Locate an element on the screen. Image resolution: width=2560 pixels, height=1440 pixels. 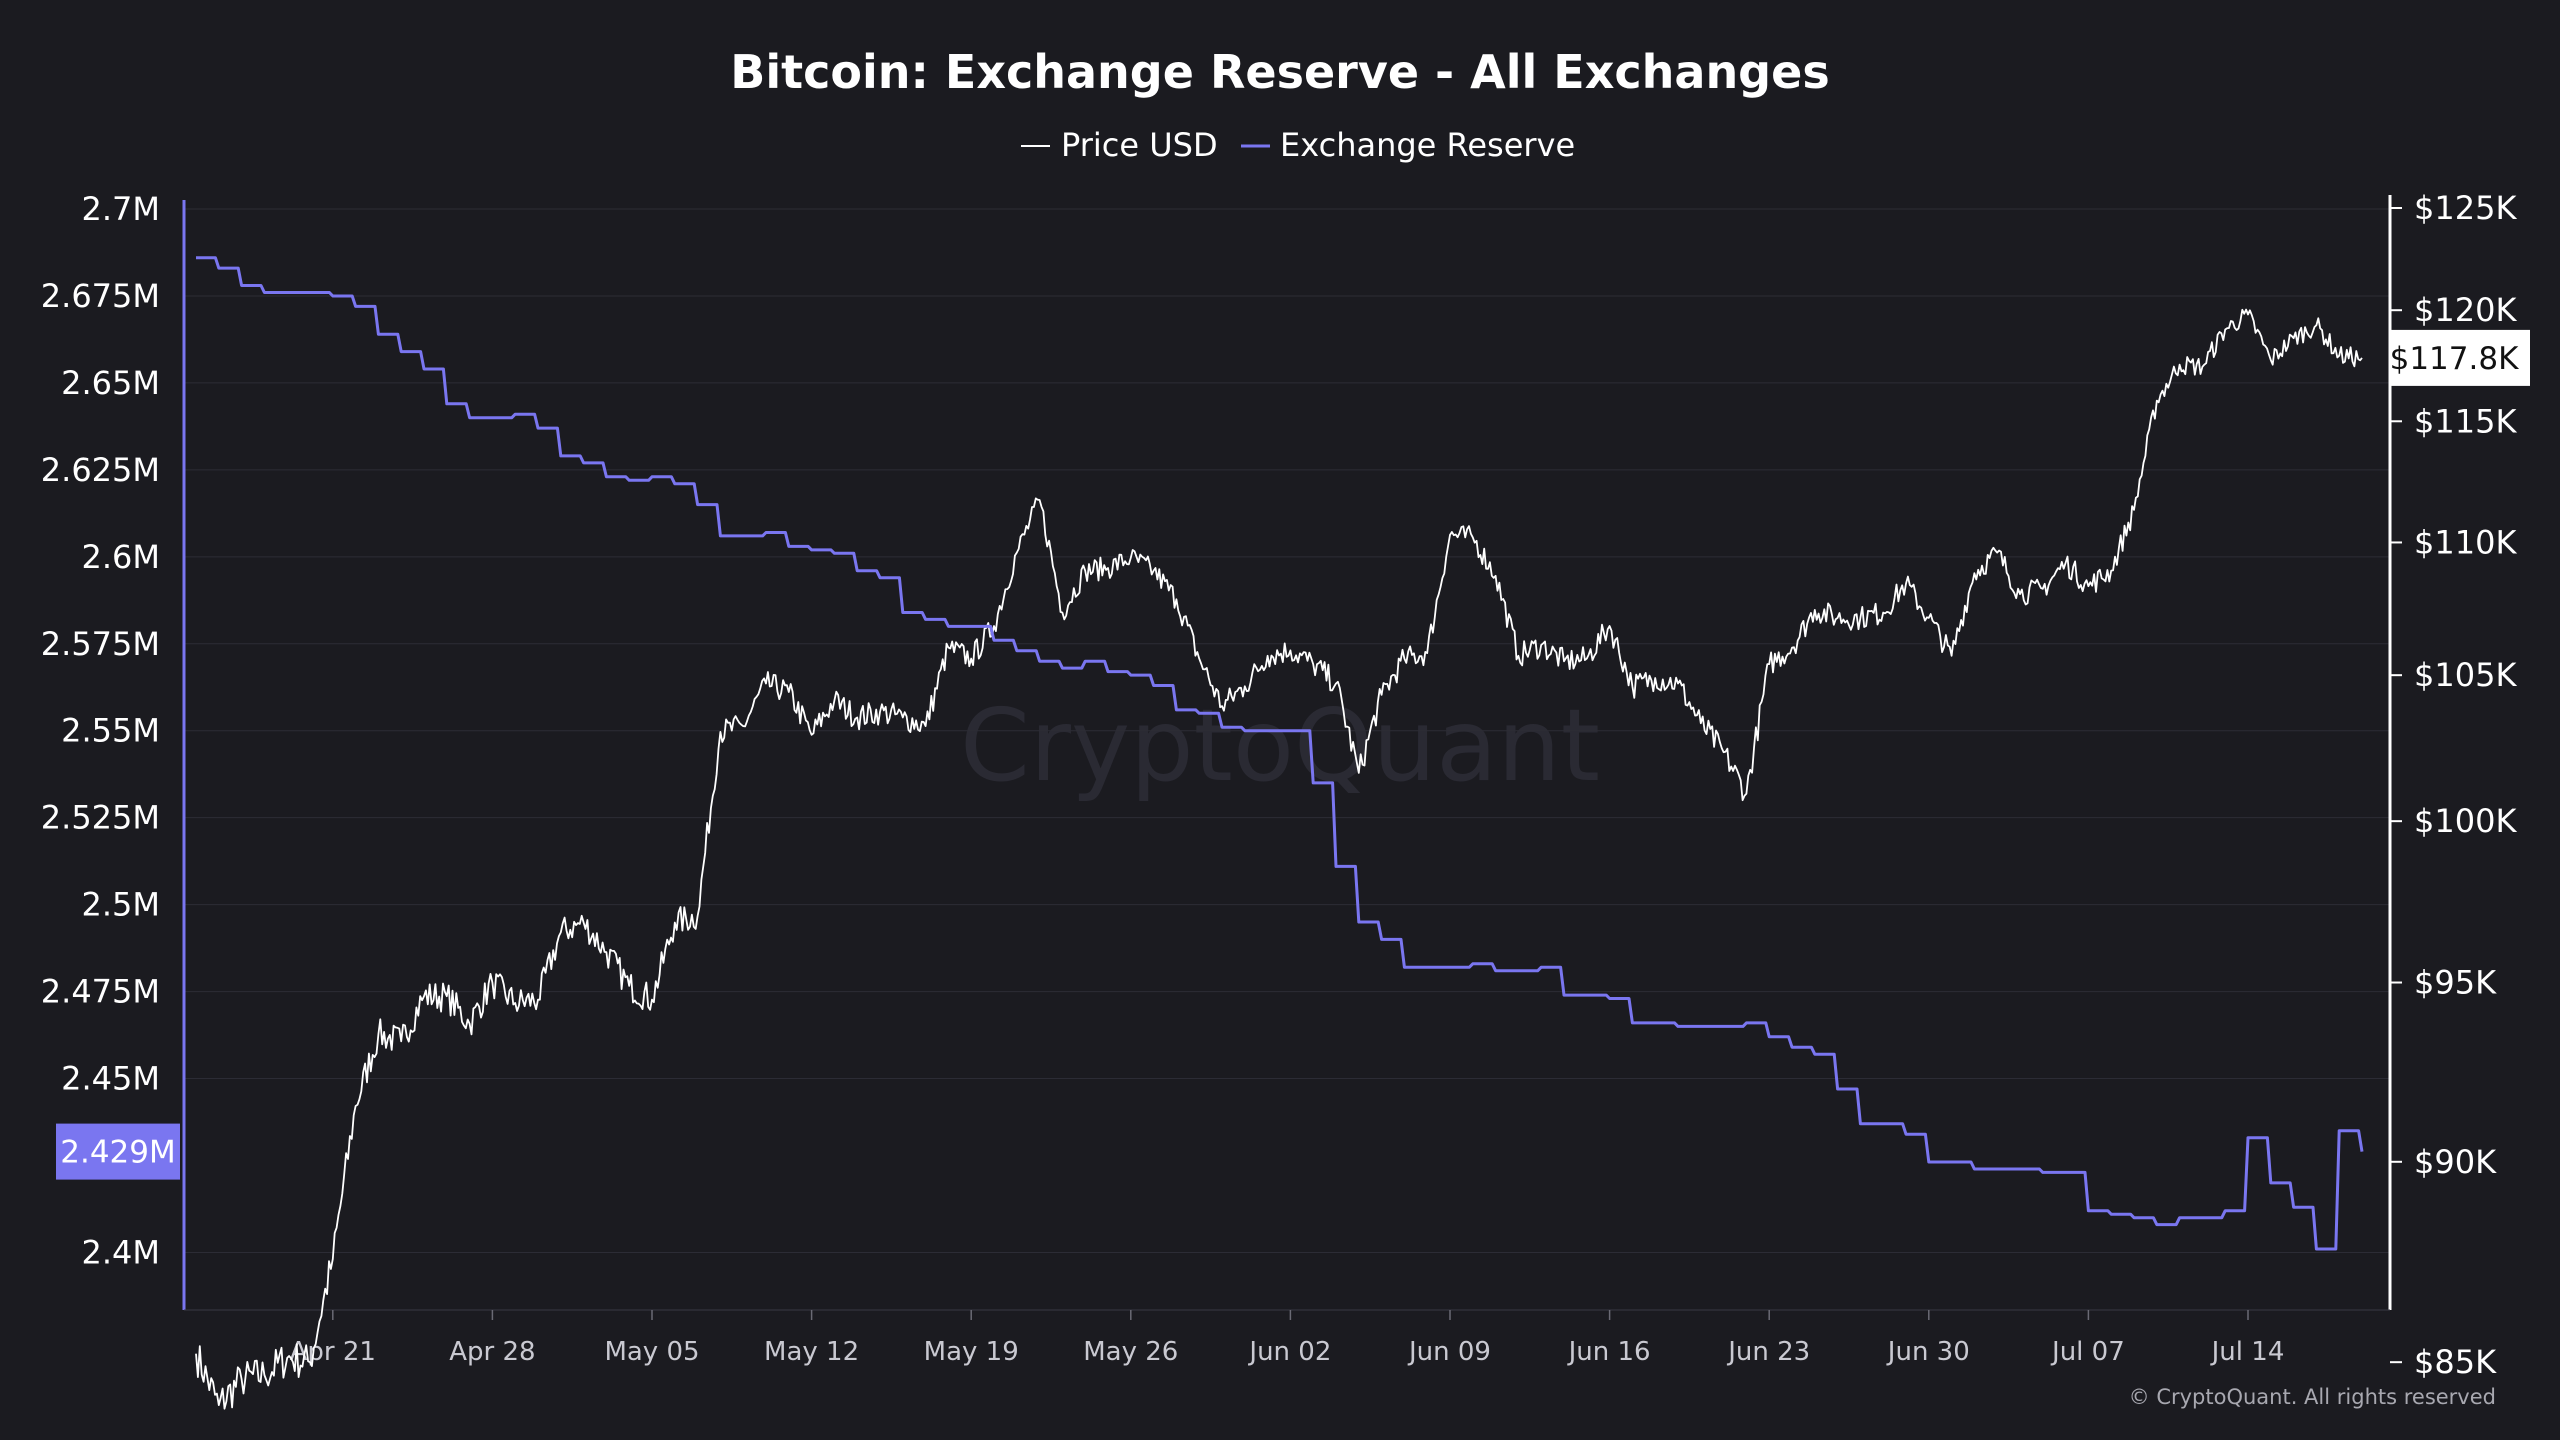
left-tick-label-0: 2.7M is located at coordinates (121, 209).